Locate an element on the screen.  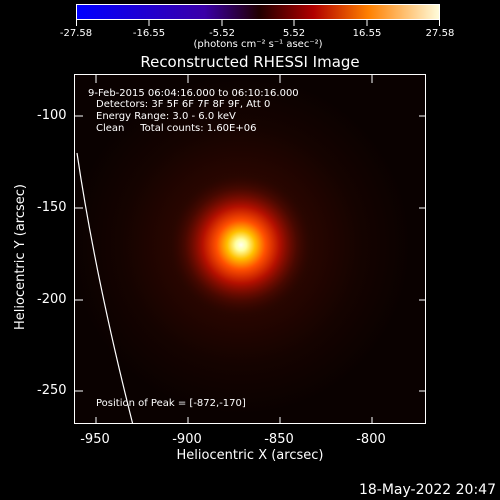
info-energy-range: Energy Range: 3.0 - 6.0 keV is located at coordinates (166, 116).